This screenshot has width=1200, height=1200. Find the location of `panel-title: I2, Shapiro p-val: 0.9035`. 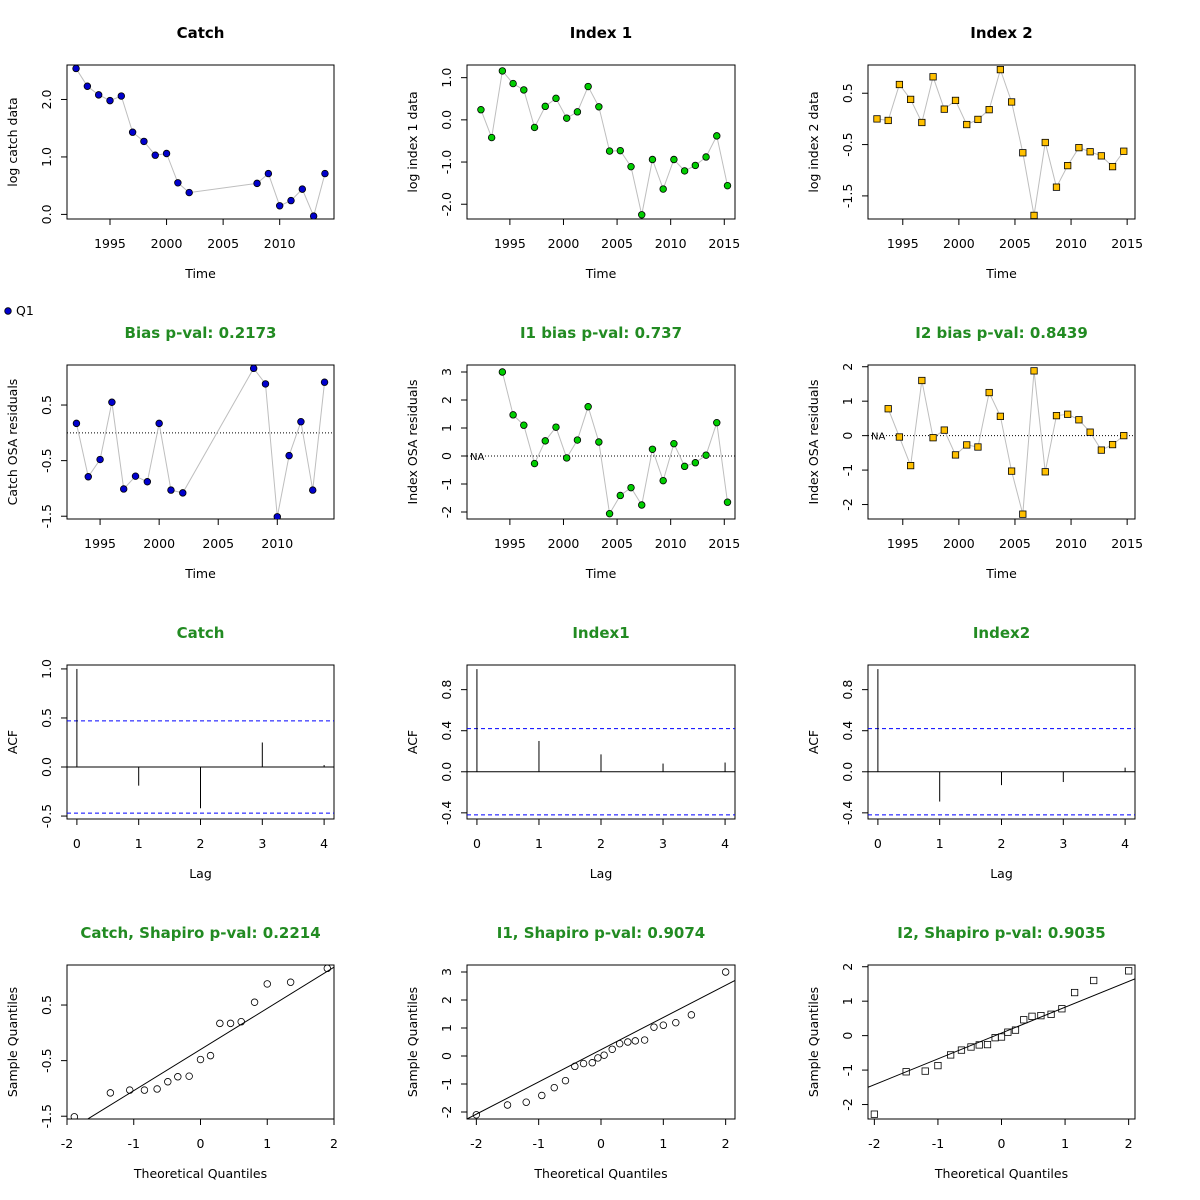

panel-title: I2, Shapiro p-val: 0.9035 is located at coordinates (1001, 933).